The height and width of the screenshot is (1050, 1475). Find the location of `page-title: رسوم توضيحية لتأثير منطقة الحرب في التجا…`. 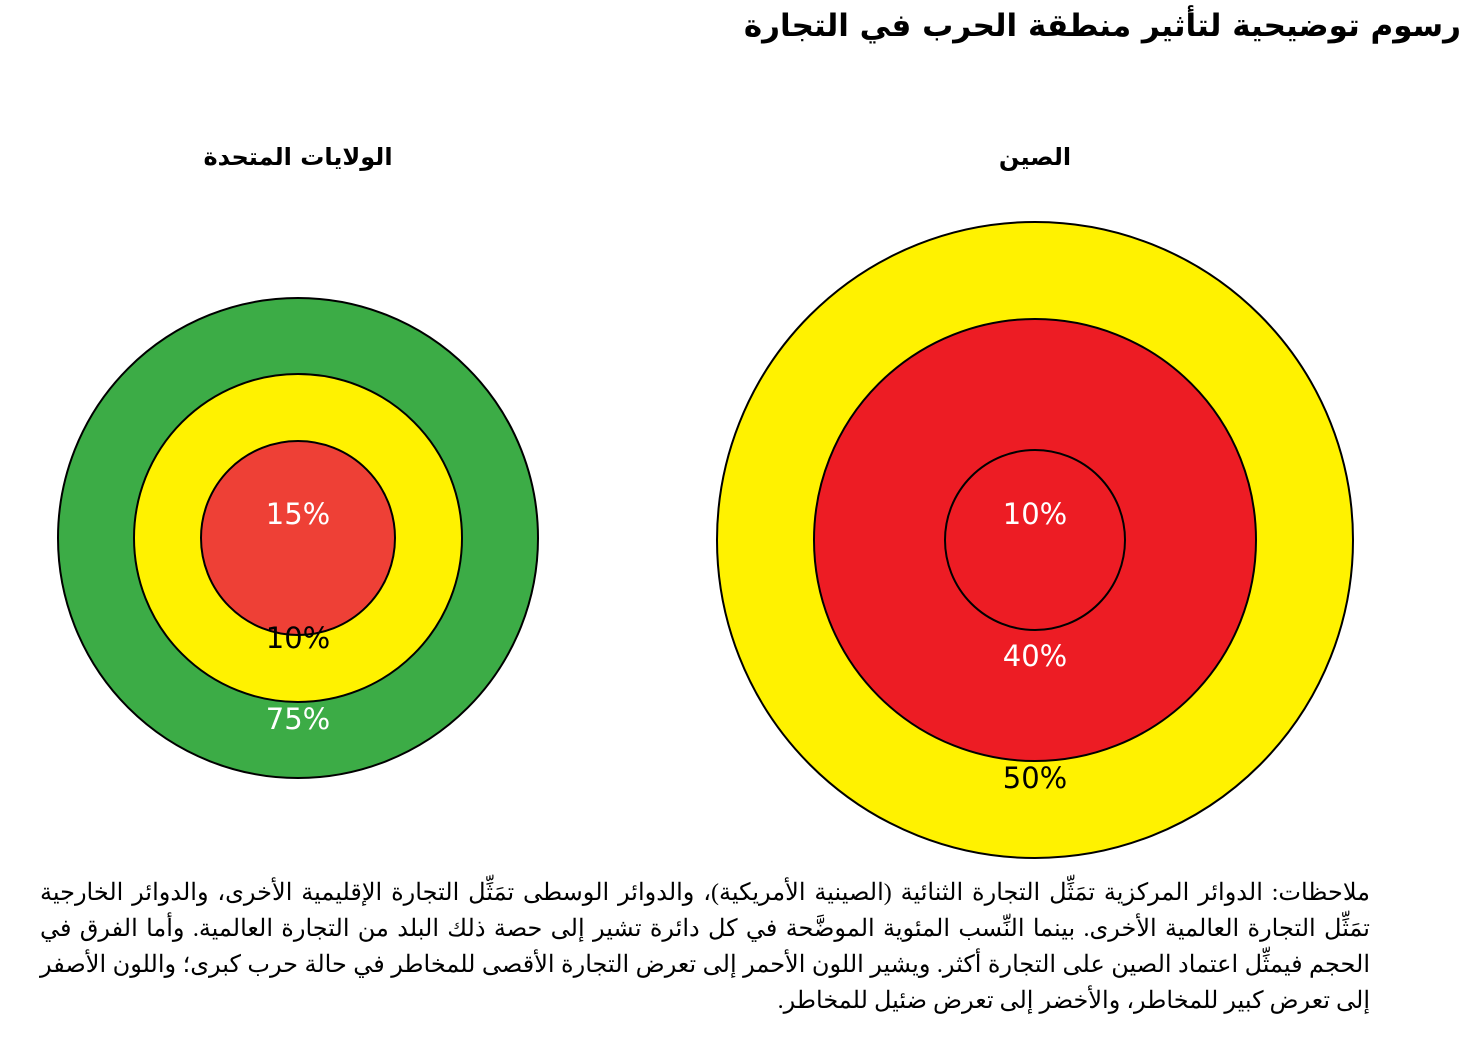

page-title: رسوم توضيحية لتأثير منطقة الحرب في التجا… is located at coordinates (1102, 26).